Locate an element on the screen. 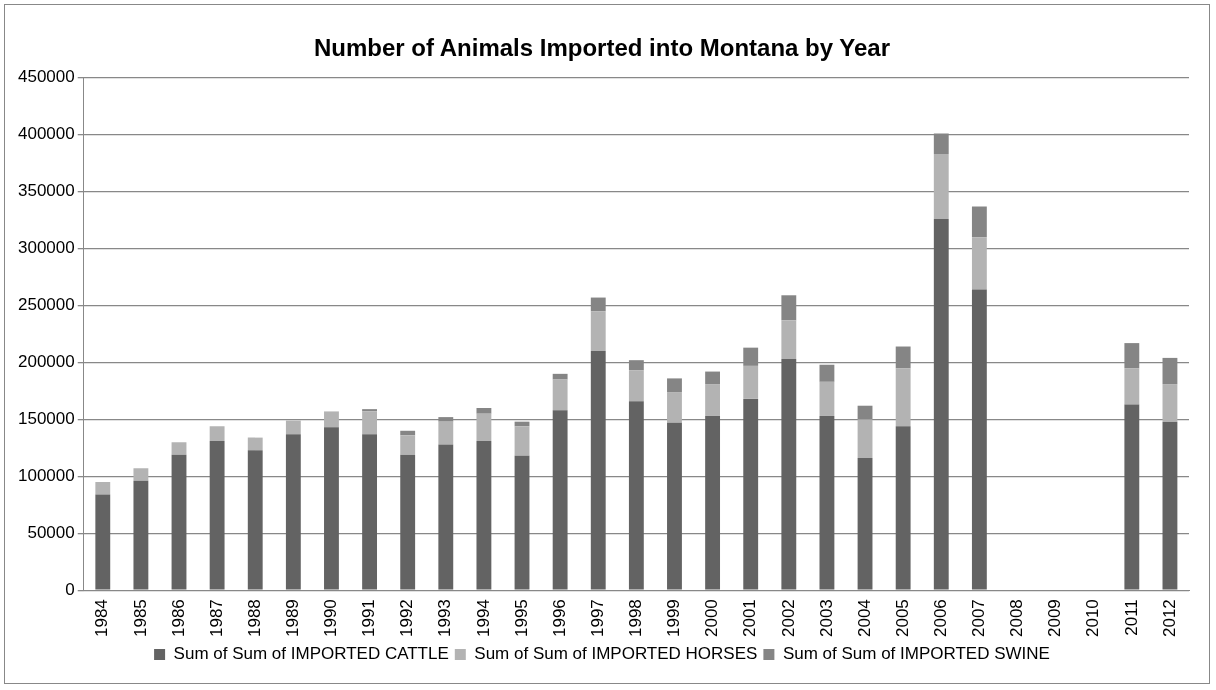 This screenshot has width=1216, height=690. y-tick-label: 50000 is located at coordinates (51, 532).